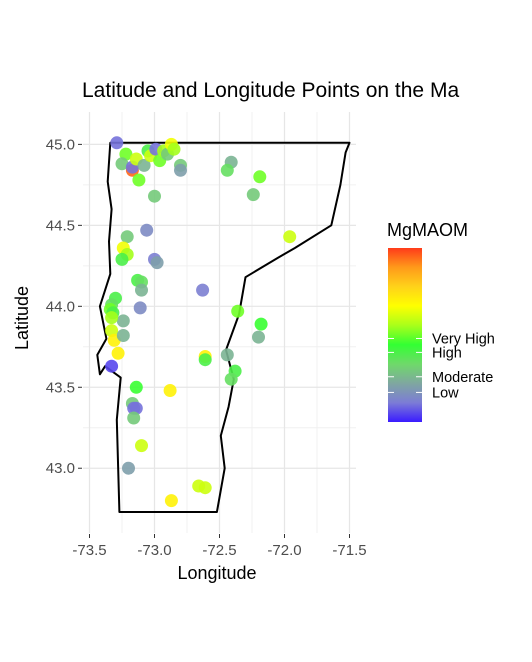  I want to click on y-tick-label: 43.5, so click(60, 387).